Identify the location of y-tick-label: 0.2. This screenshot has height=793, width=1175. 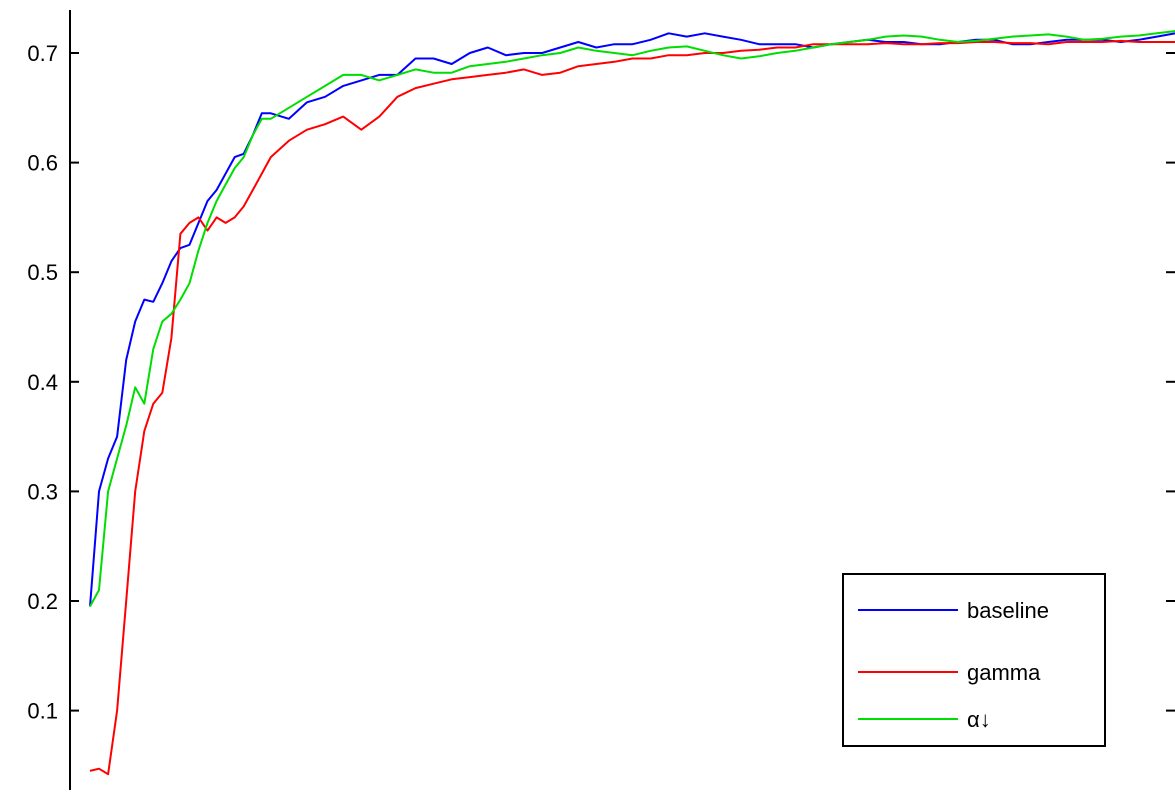
(42, 601).